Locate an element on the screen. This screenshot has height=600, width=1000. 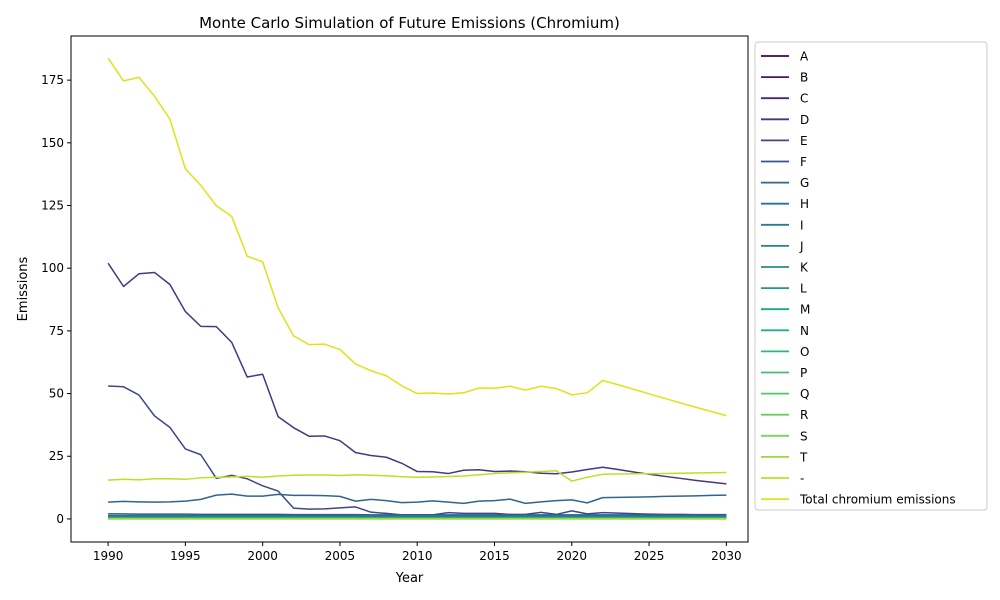
legend-label-15: P is located at coordinates (803, 373).